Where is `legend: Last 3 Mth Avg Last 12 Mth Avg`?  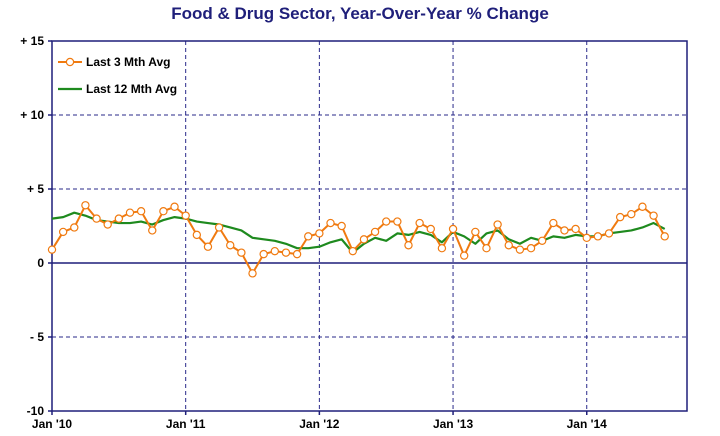
legend: Last 3 Mth Avg Last 12 Mth Avg is located at coordinates (117, 75).